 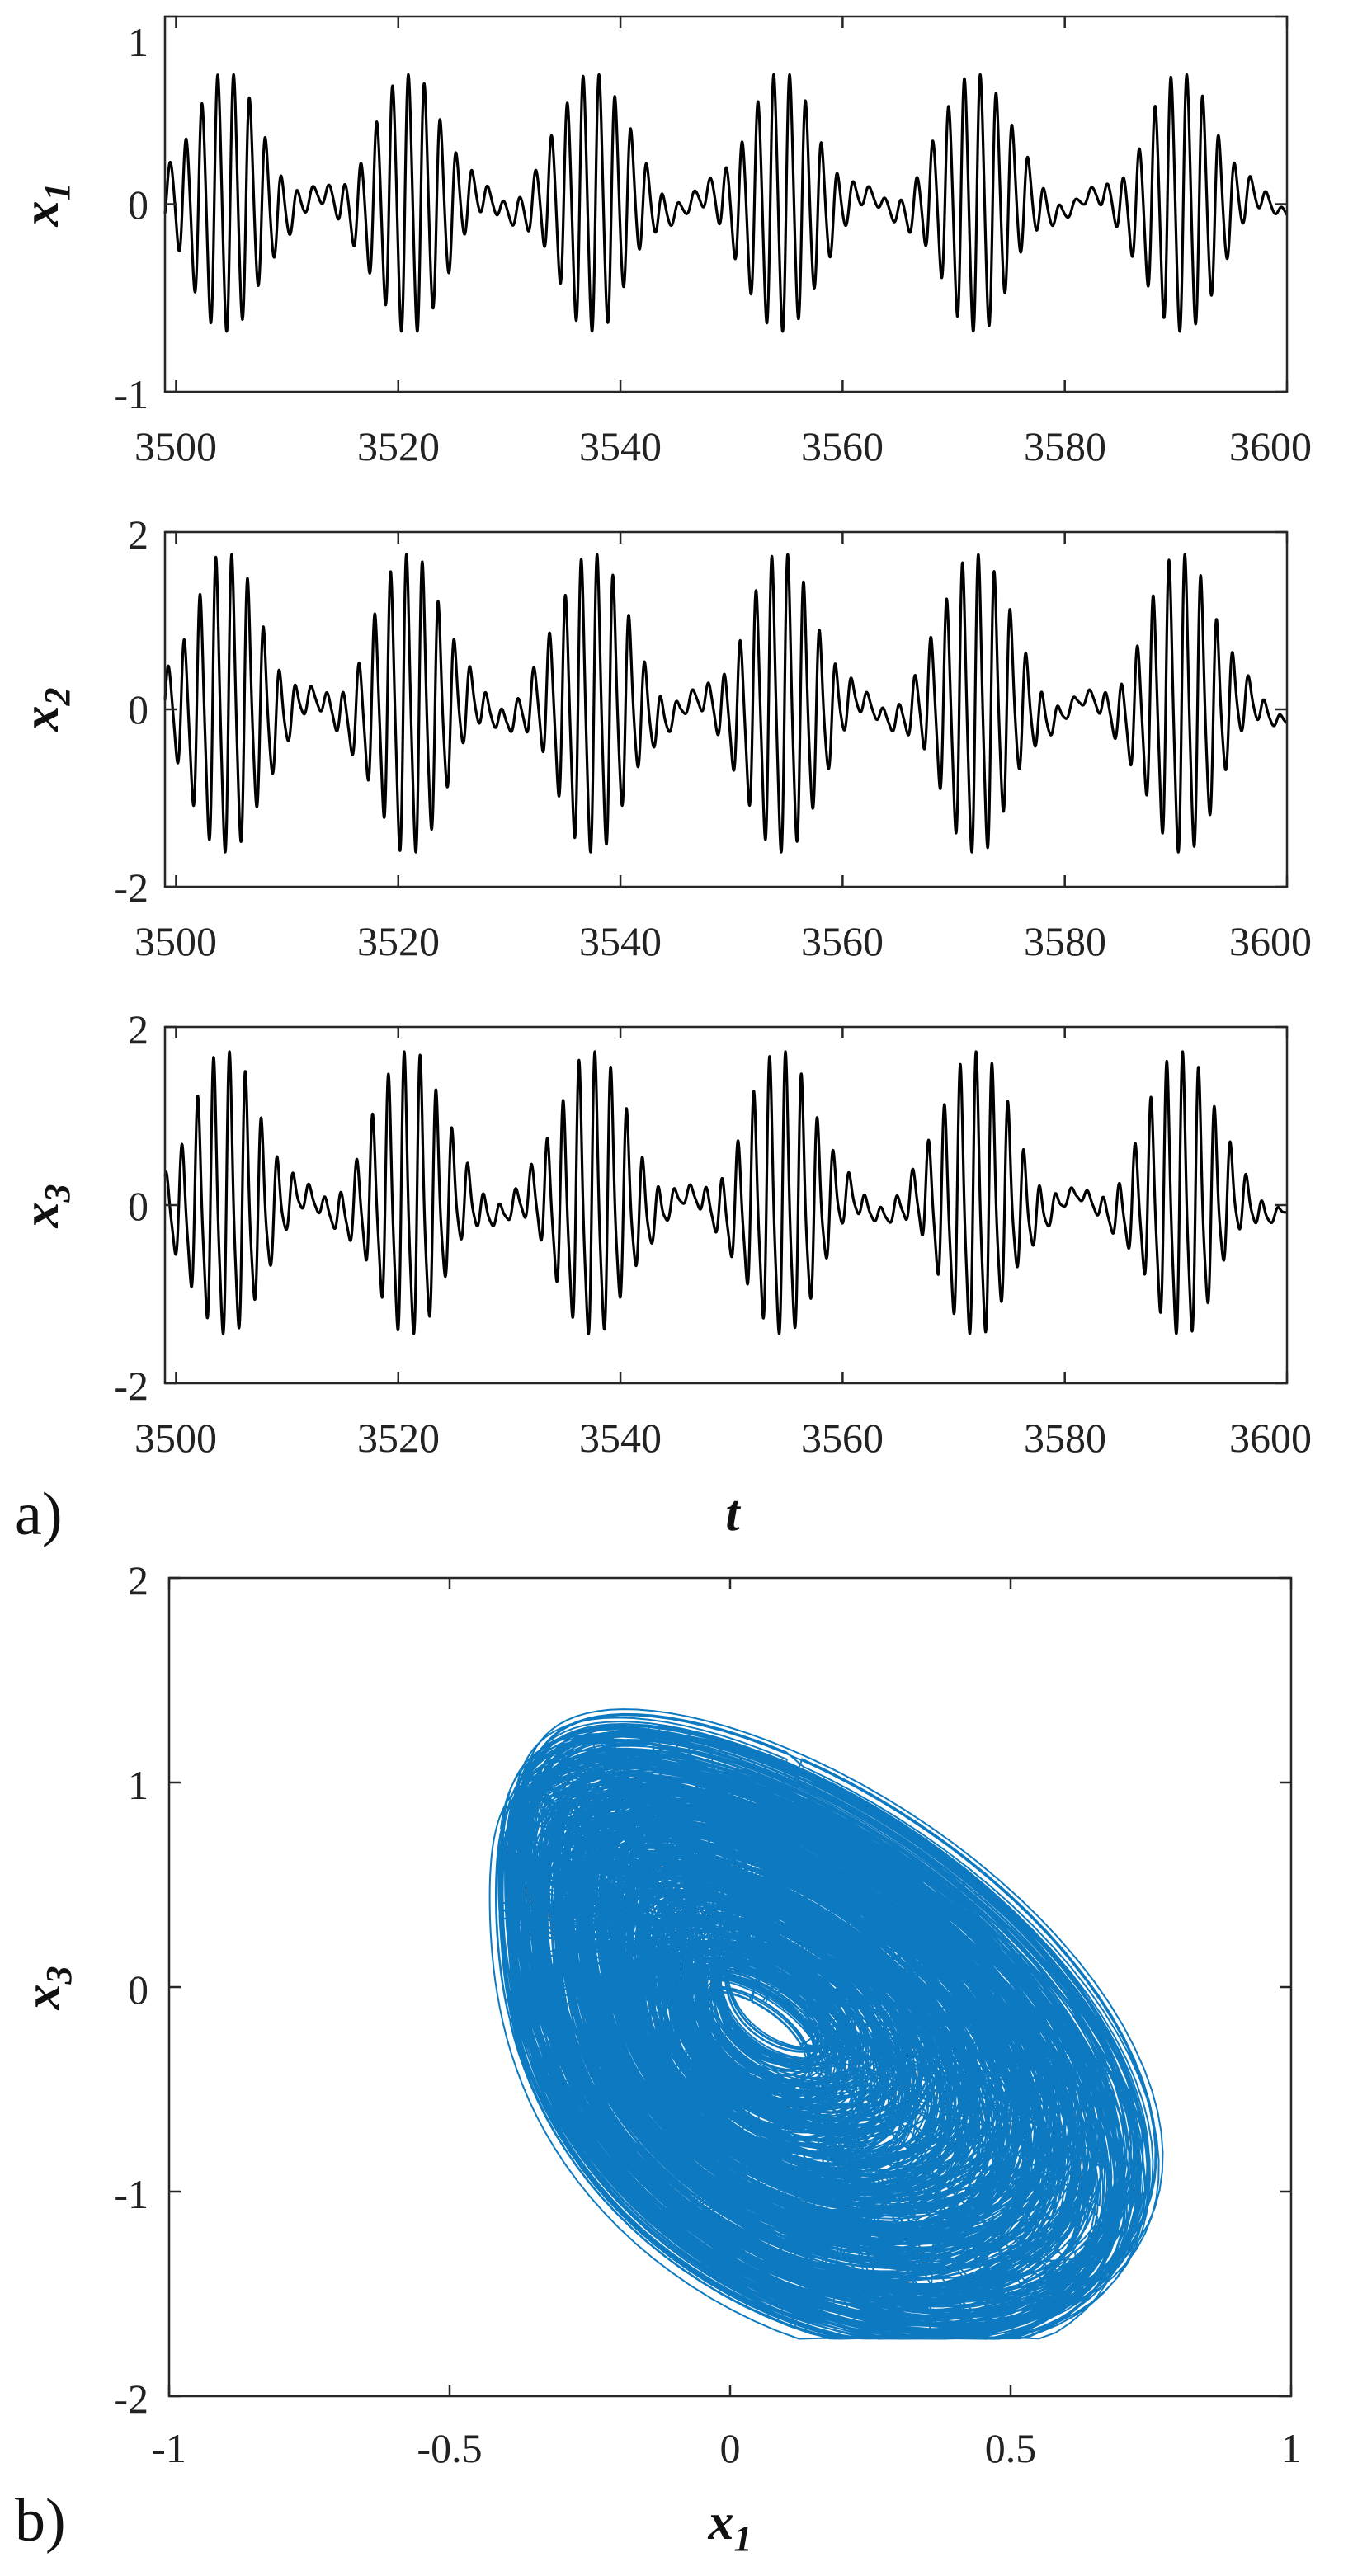 What do you see at coordinates (131, 2399) in the screenshot?
I see `ytick-label: -2` at bounding box center [131, 2399].